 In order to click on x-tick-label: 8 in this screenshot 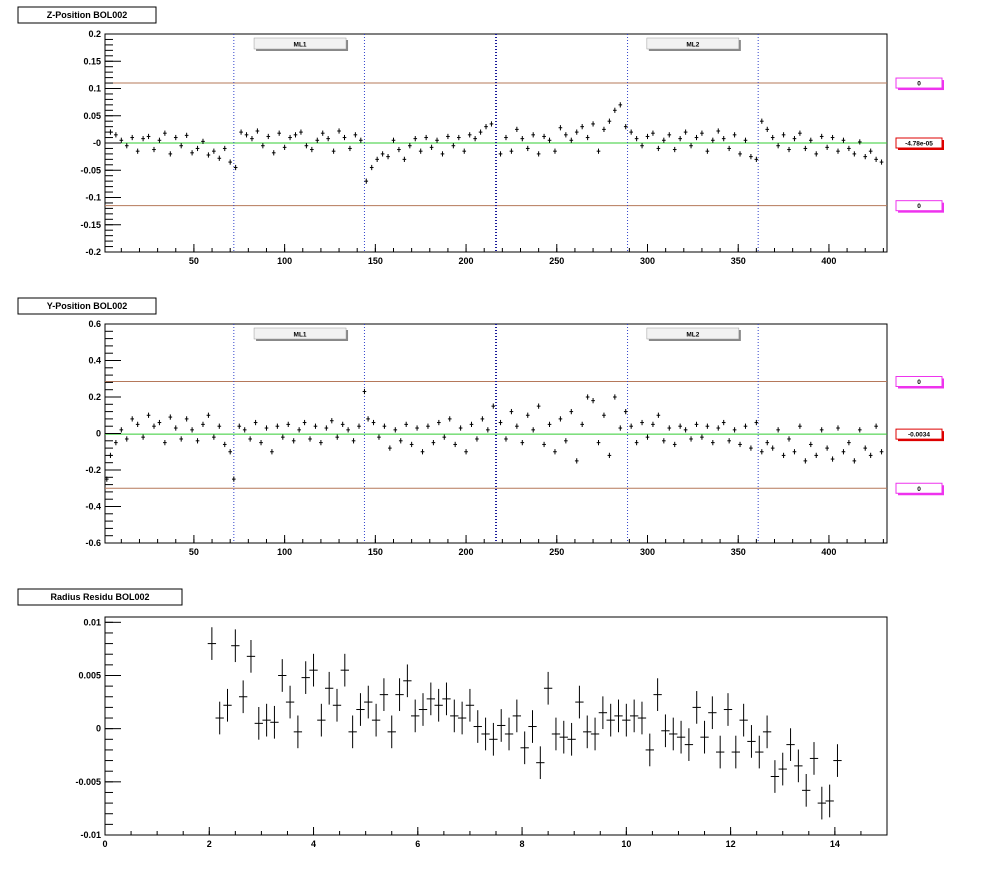, I will do `click(522, 844)`.